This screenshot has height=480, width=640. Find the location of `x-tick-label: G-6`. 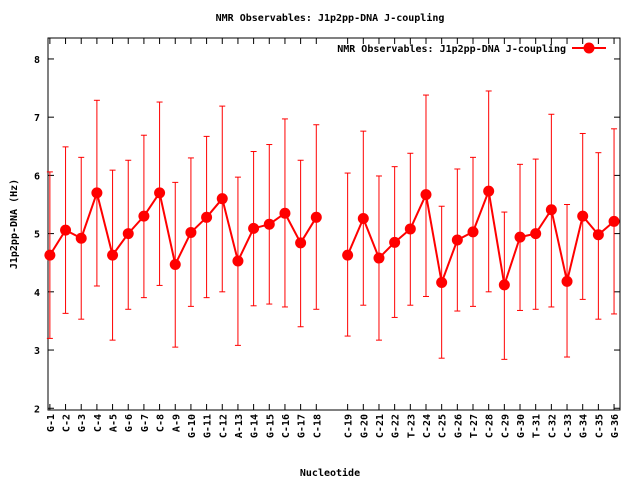

x-tick-label: G-6 is located at coordinates (129, 423).